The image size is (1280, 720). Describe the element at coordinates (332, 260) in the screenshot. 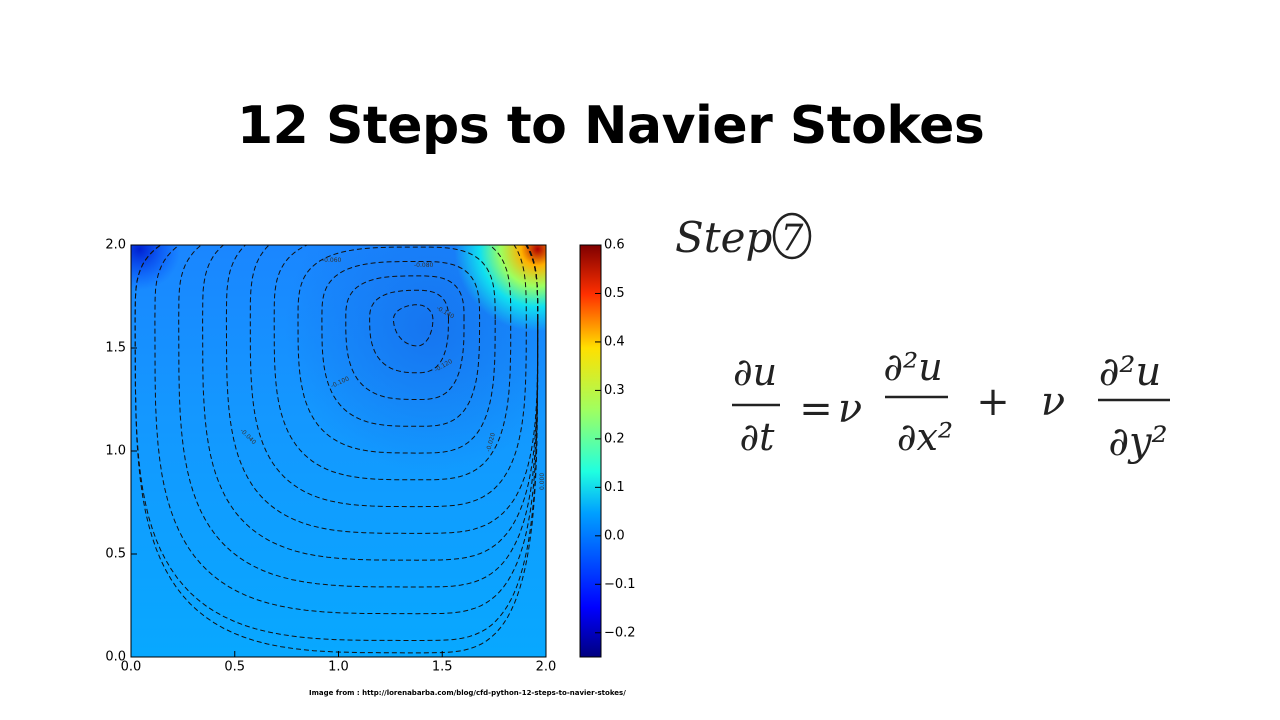

I see `contour-label: -0.060` at that location.